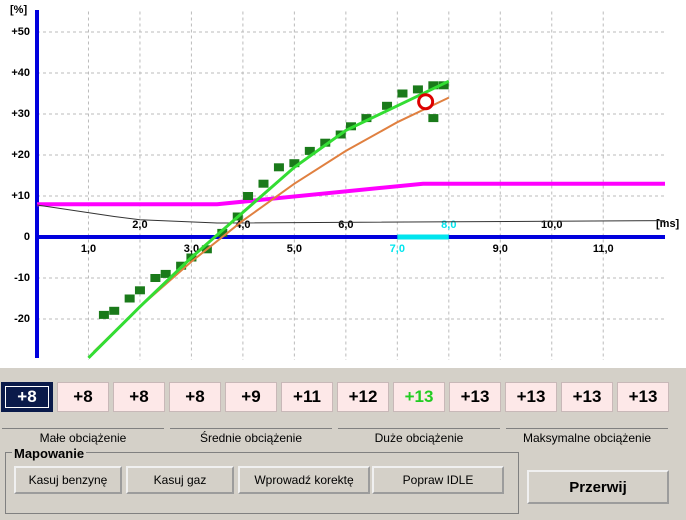 The image size is (686, 520). I want to click on panel-title: Mapowanie, so click(49, 453).